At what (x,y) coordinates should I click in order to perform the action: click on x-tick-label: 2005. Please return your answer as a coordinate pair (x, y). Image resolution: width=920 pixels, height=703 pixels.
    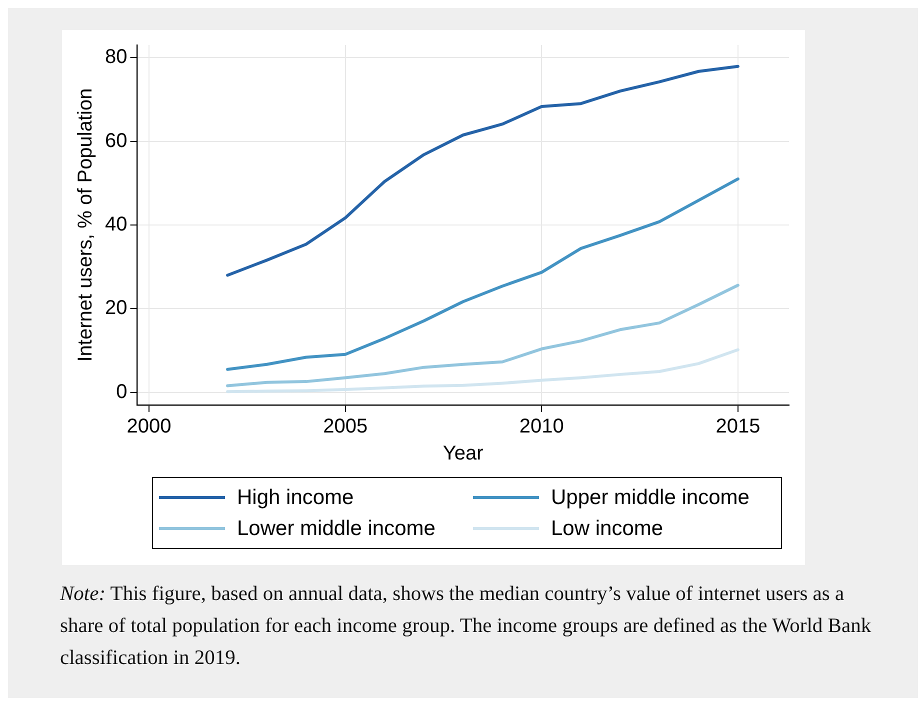
    Looking at the image, I should click on (345, 427).